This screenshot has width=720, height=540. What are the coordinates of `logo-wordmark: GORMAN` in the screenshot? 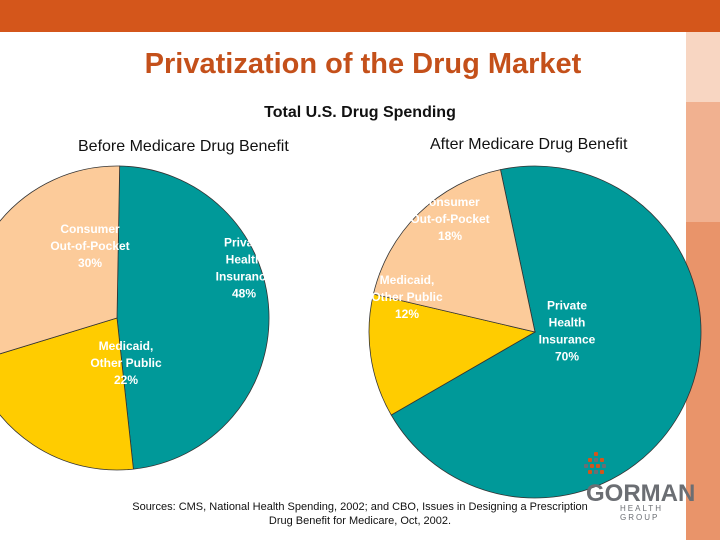 It's located at (641, 493).